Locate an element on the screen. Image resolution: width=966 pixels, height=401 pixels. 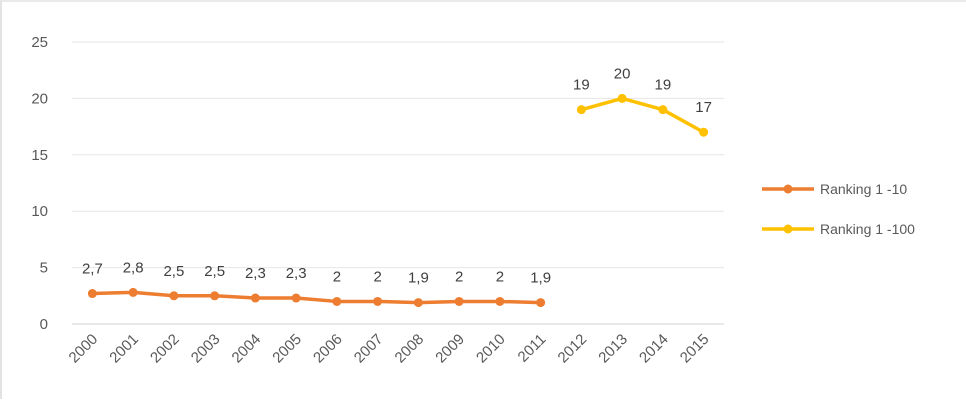
x-tick-label: 2005 is located at coordinates (287, 349).